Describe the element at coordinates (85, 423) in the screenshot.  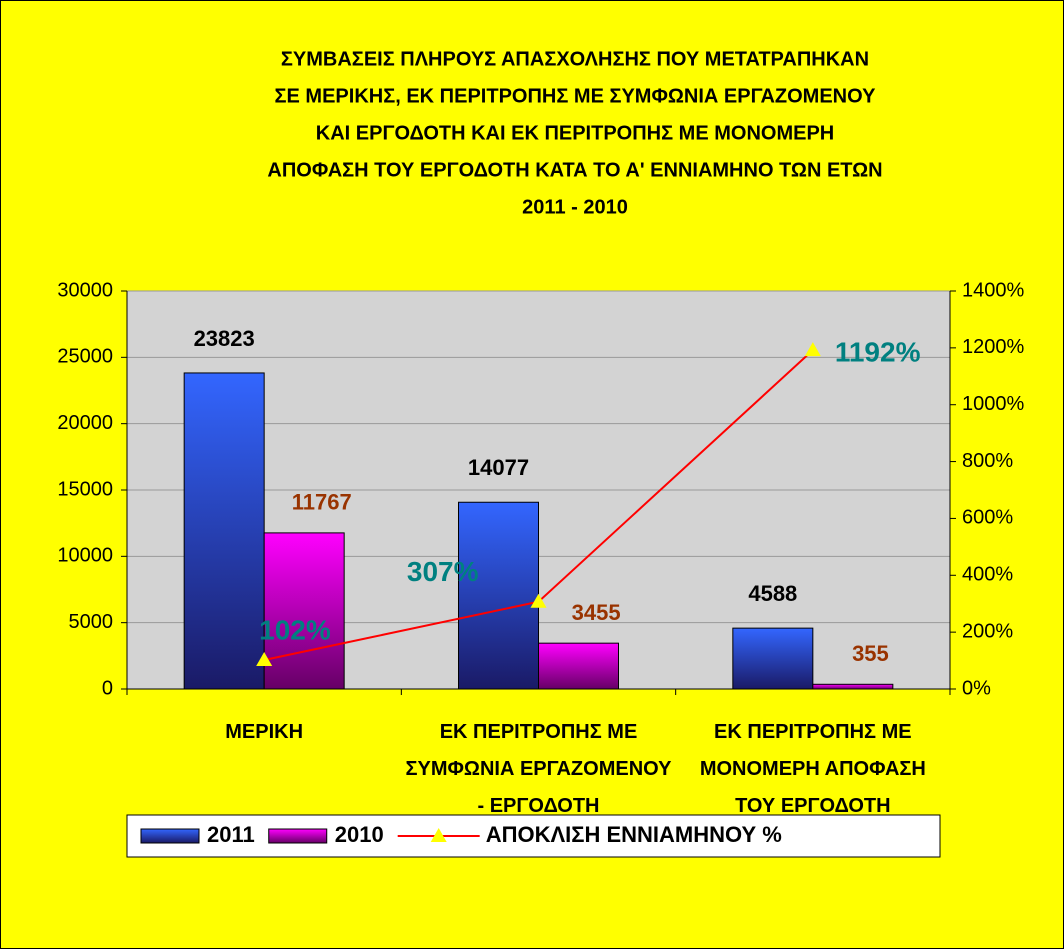
I see `y-tick-label: 20000` at that location.